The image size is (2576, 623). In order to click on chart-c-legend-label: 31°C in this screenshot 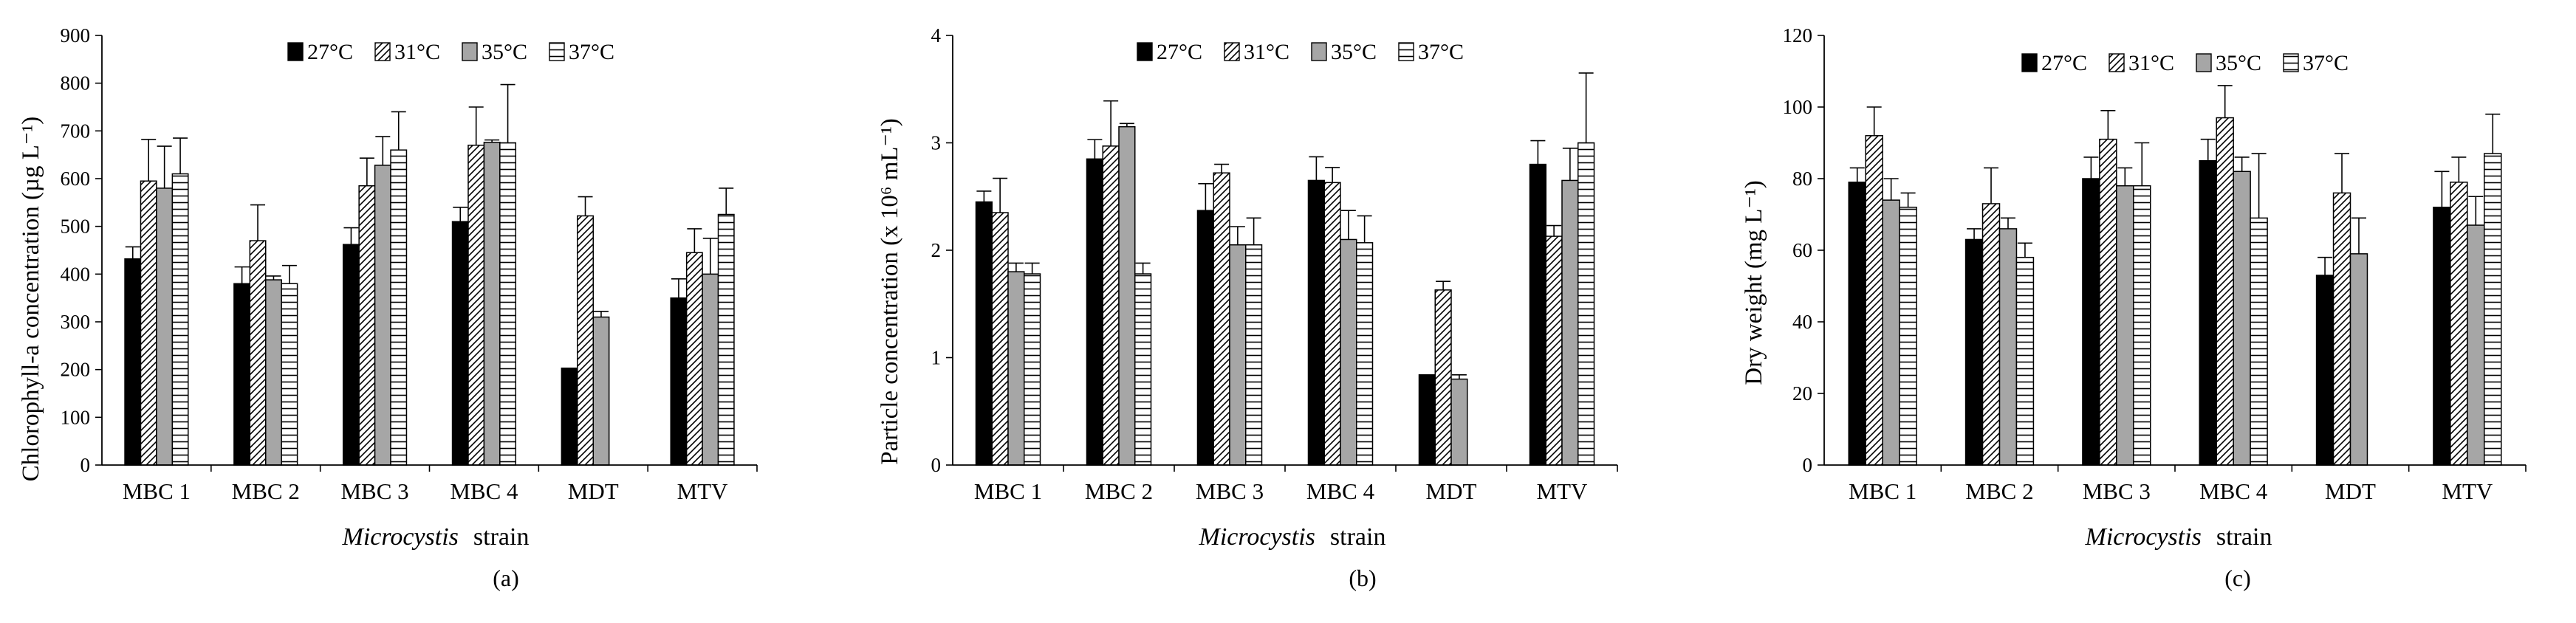, I will do `click(2151, 63)`.